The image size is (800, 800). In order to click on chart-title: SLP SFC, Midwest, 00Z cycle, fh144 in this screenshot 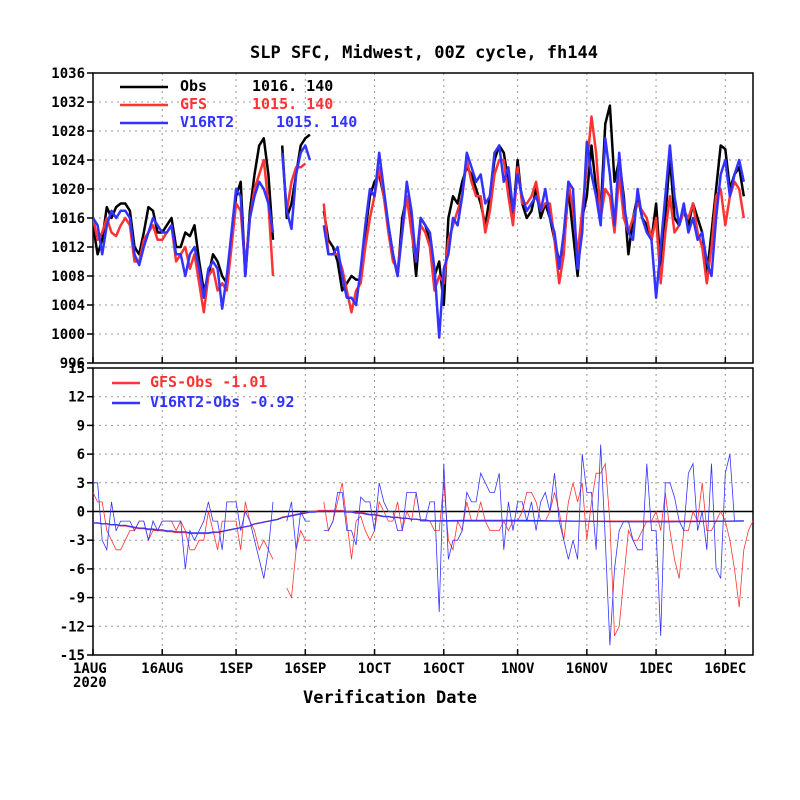, I will do `click(424, 53)`.